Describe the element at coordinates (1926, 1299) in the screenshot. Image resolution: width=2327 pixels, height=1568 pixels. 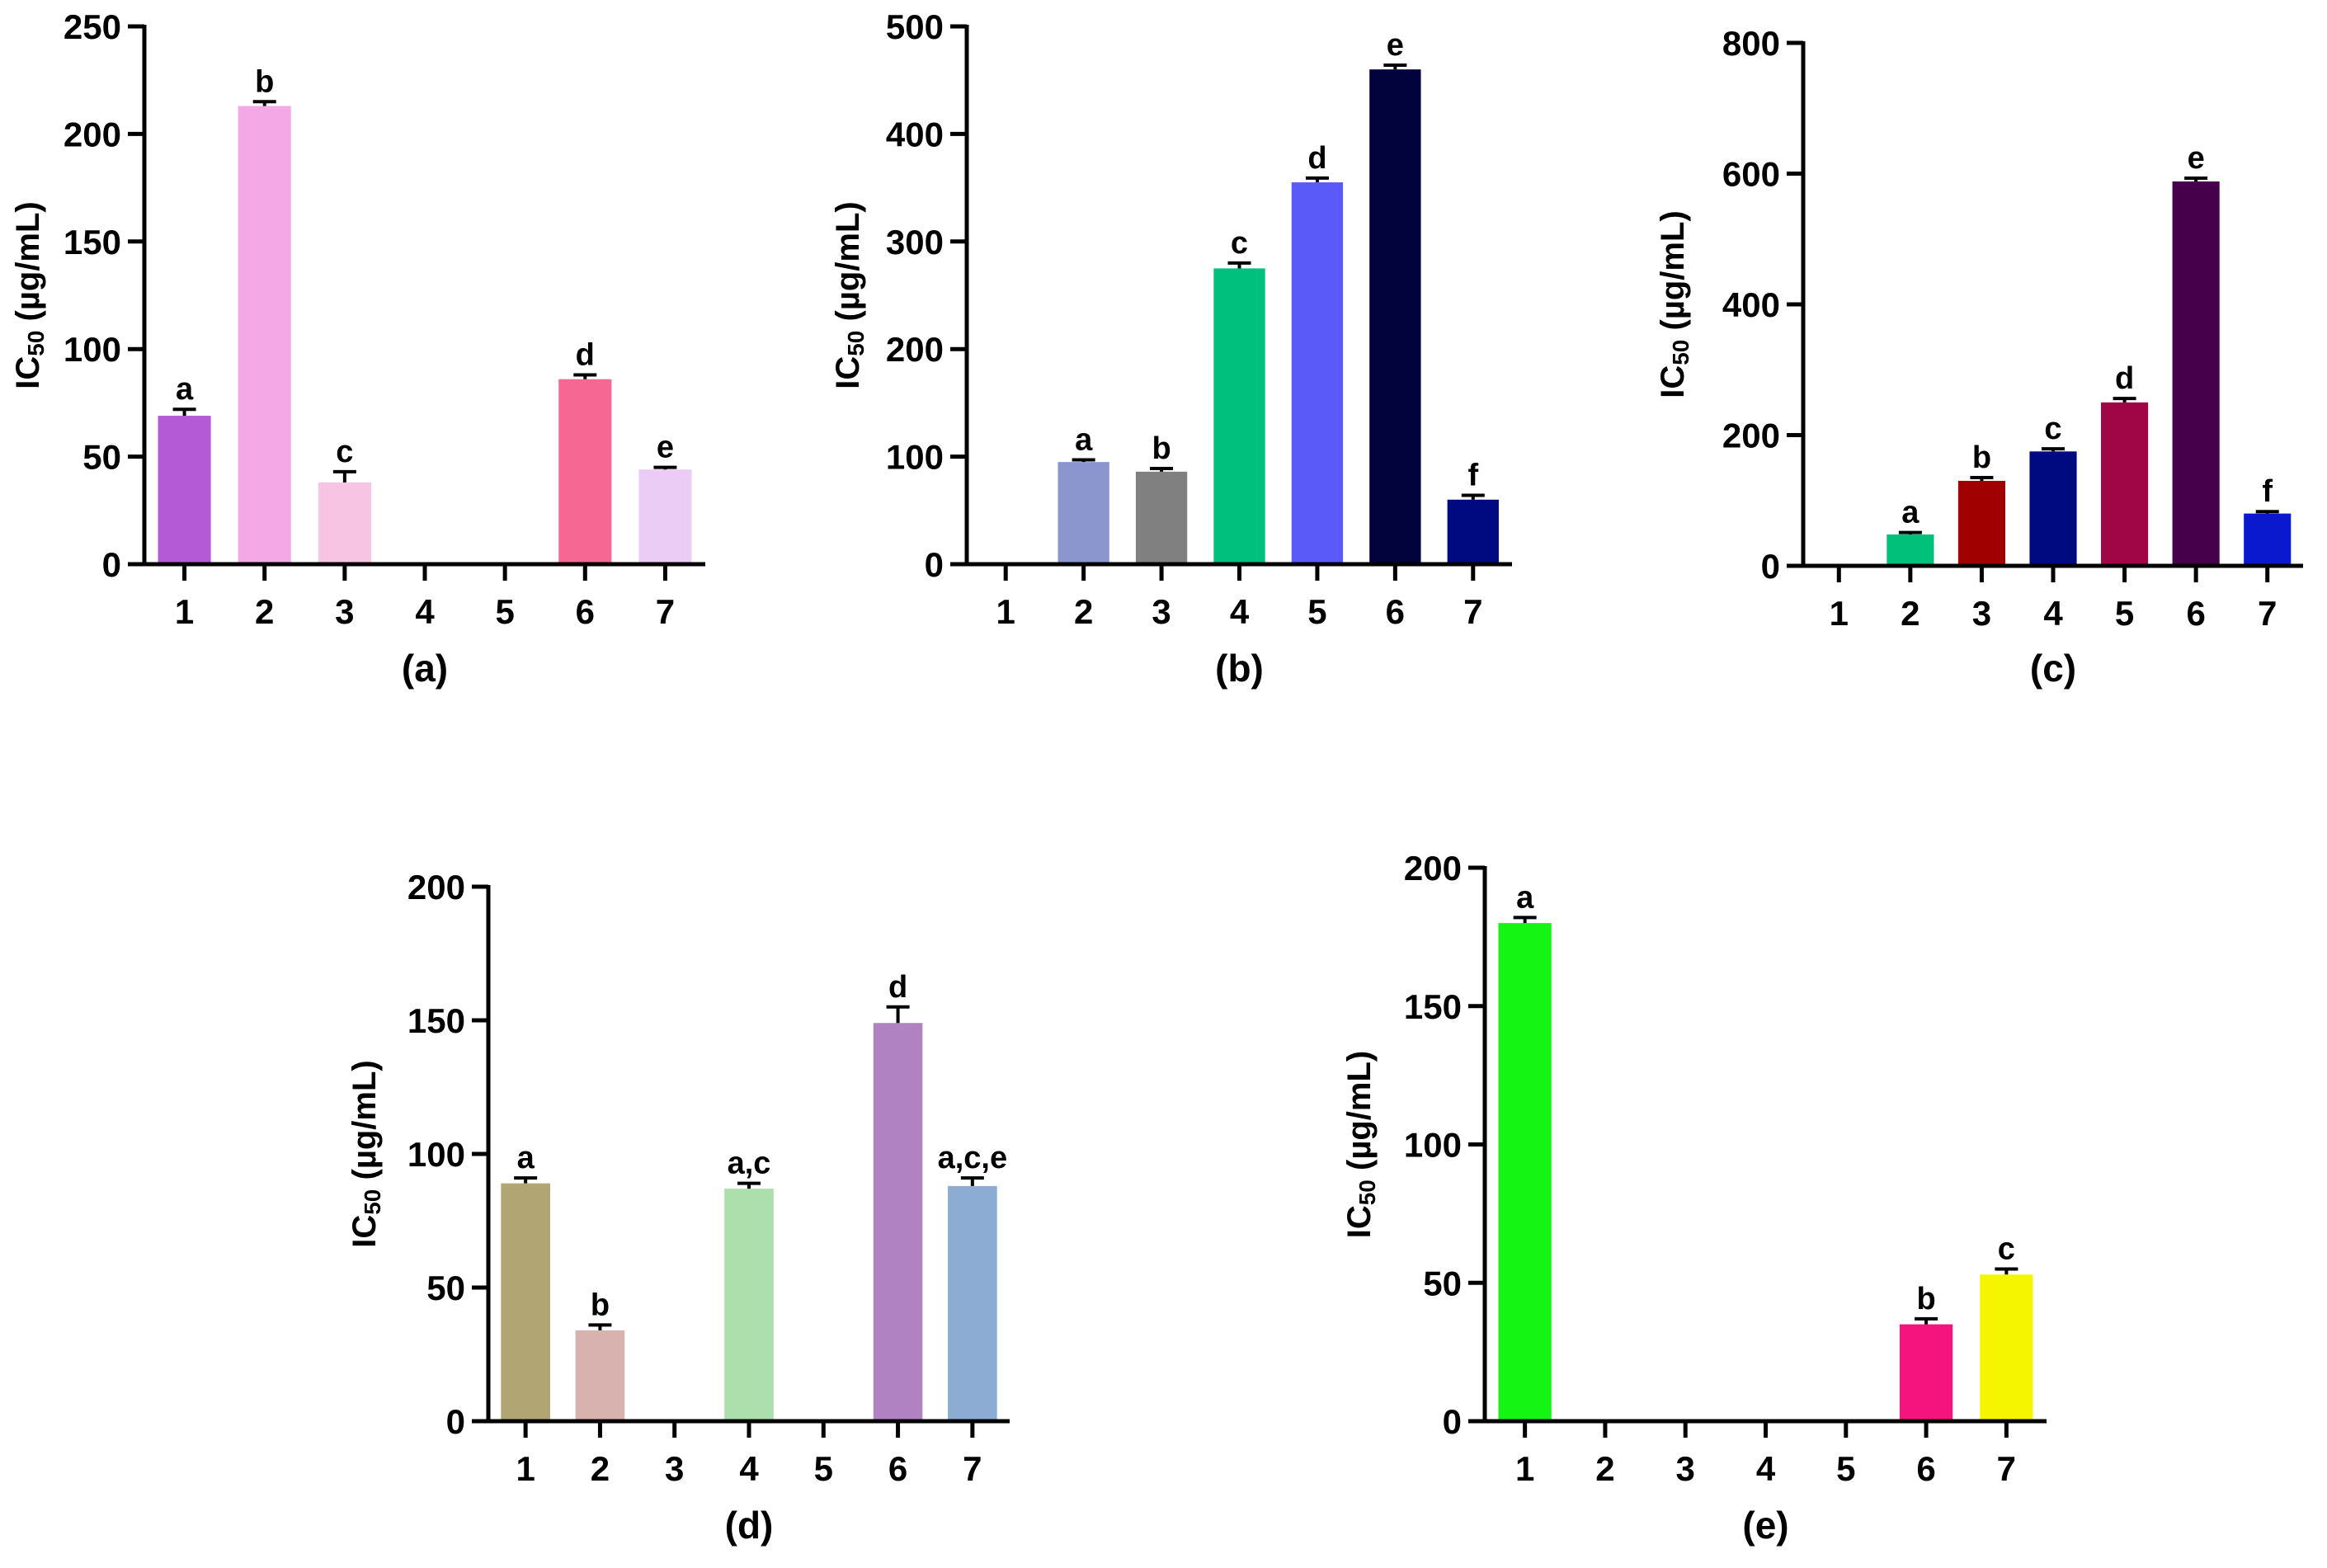
I see `significance-letter-6: b` at that location.